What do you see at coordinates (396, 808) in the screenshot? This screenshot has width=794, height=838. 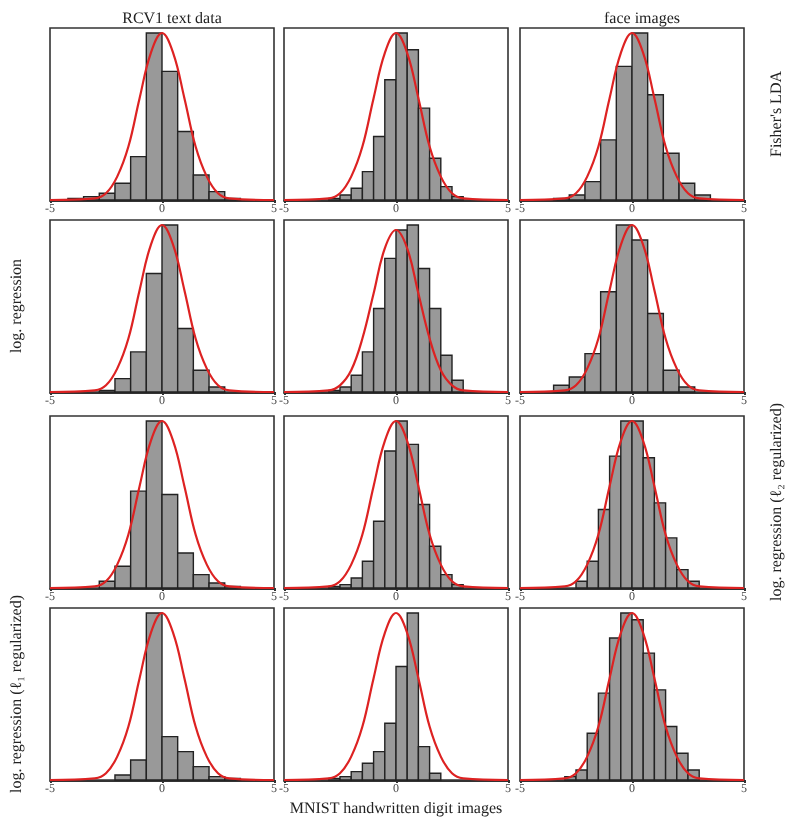 I see `x-axis-title: MNIST handwritten digit images` at bounding box center [396, 808].